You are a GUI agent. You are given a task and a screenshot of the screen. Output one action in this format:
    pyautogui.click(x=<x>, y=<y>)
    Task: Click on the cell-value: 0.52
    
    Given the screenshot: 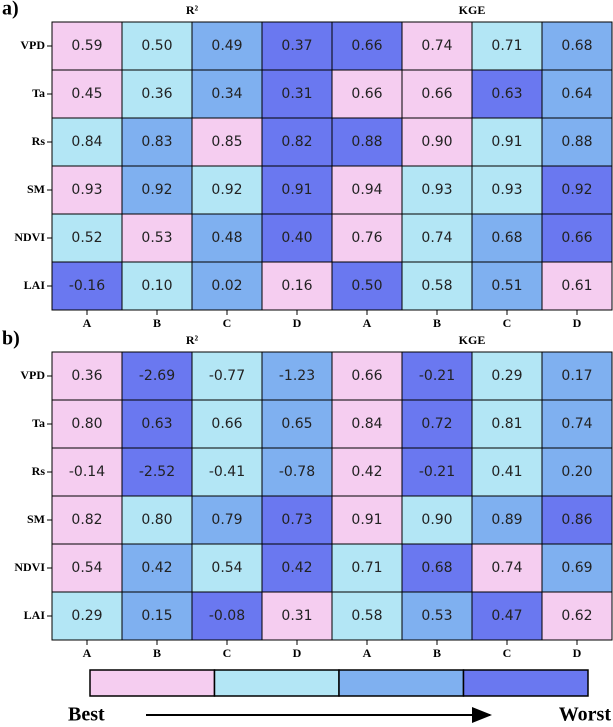 What is the action you would take?
    pyautogui.click(x=86, y=238)
    